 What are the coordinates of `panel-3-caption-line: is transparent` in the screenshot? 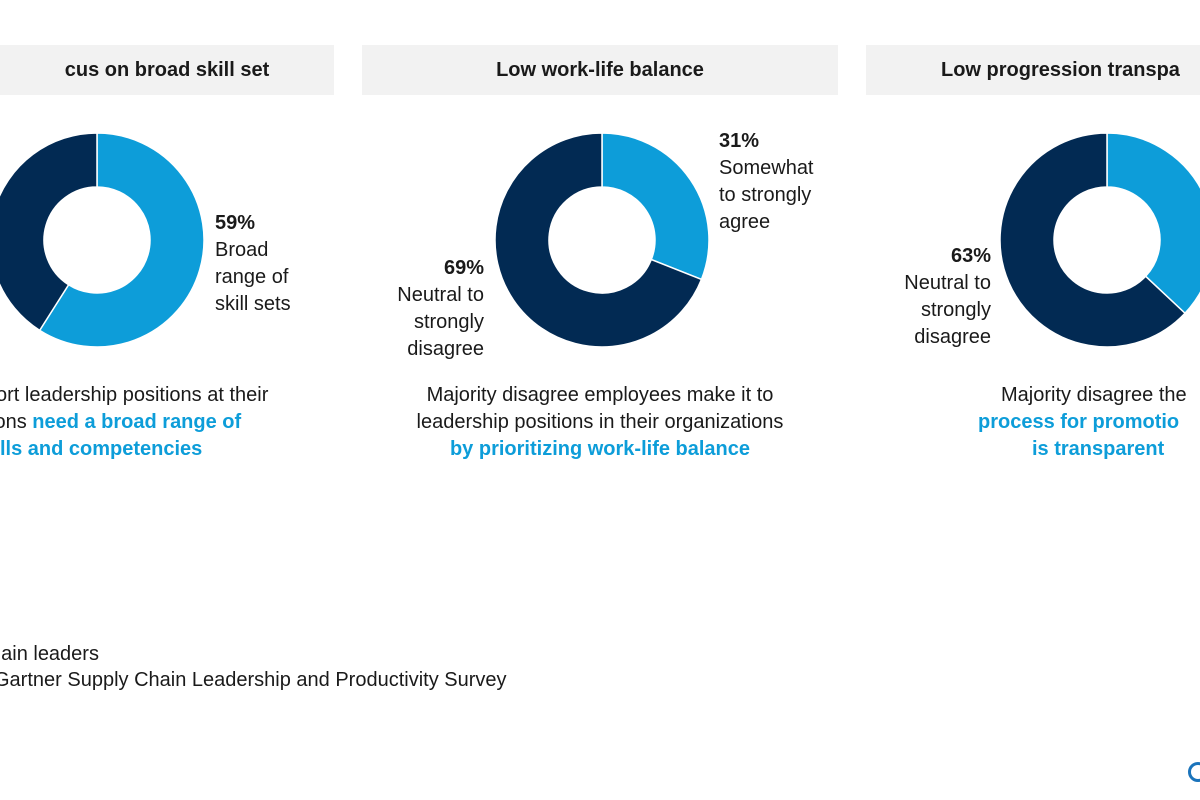 It's located at (1098, 449).